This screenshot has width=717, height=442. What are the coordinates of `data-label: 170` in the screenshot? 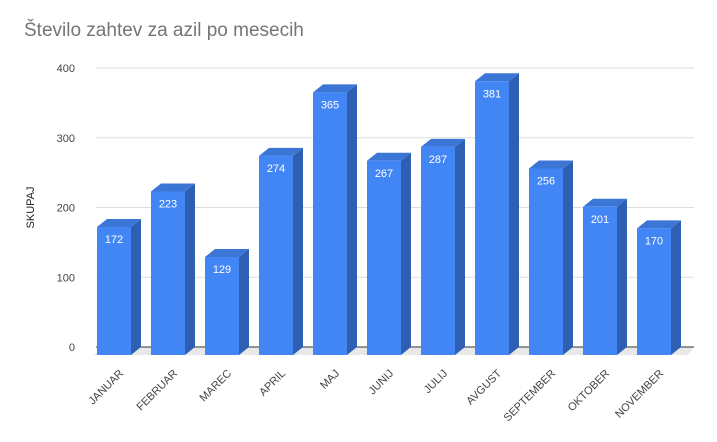 It's located at (654, 241).